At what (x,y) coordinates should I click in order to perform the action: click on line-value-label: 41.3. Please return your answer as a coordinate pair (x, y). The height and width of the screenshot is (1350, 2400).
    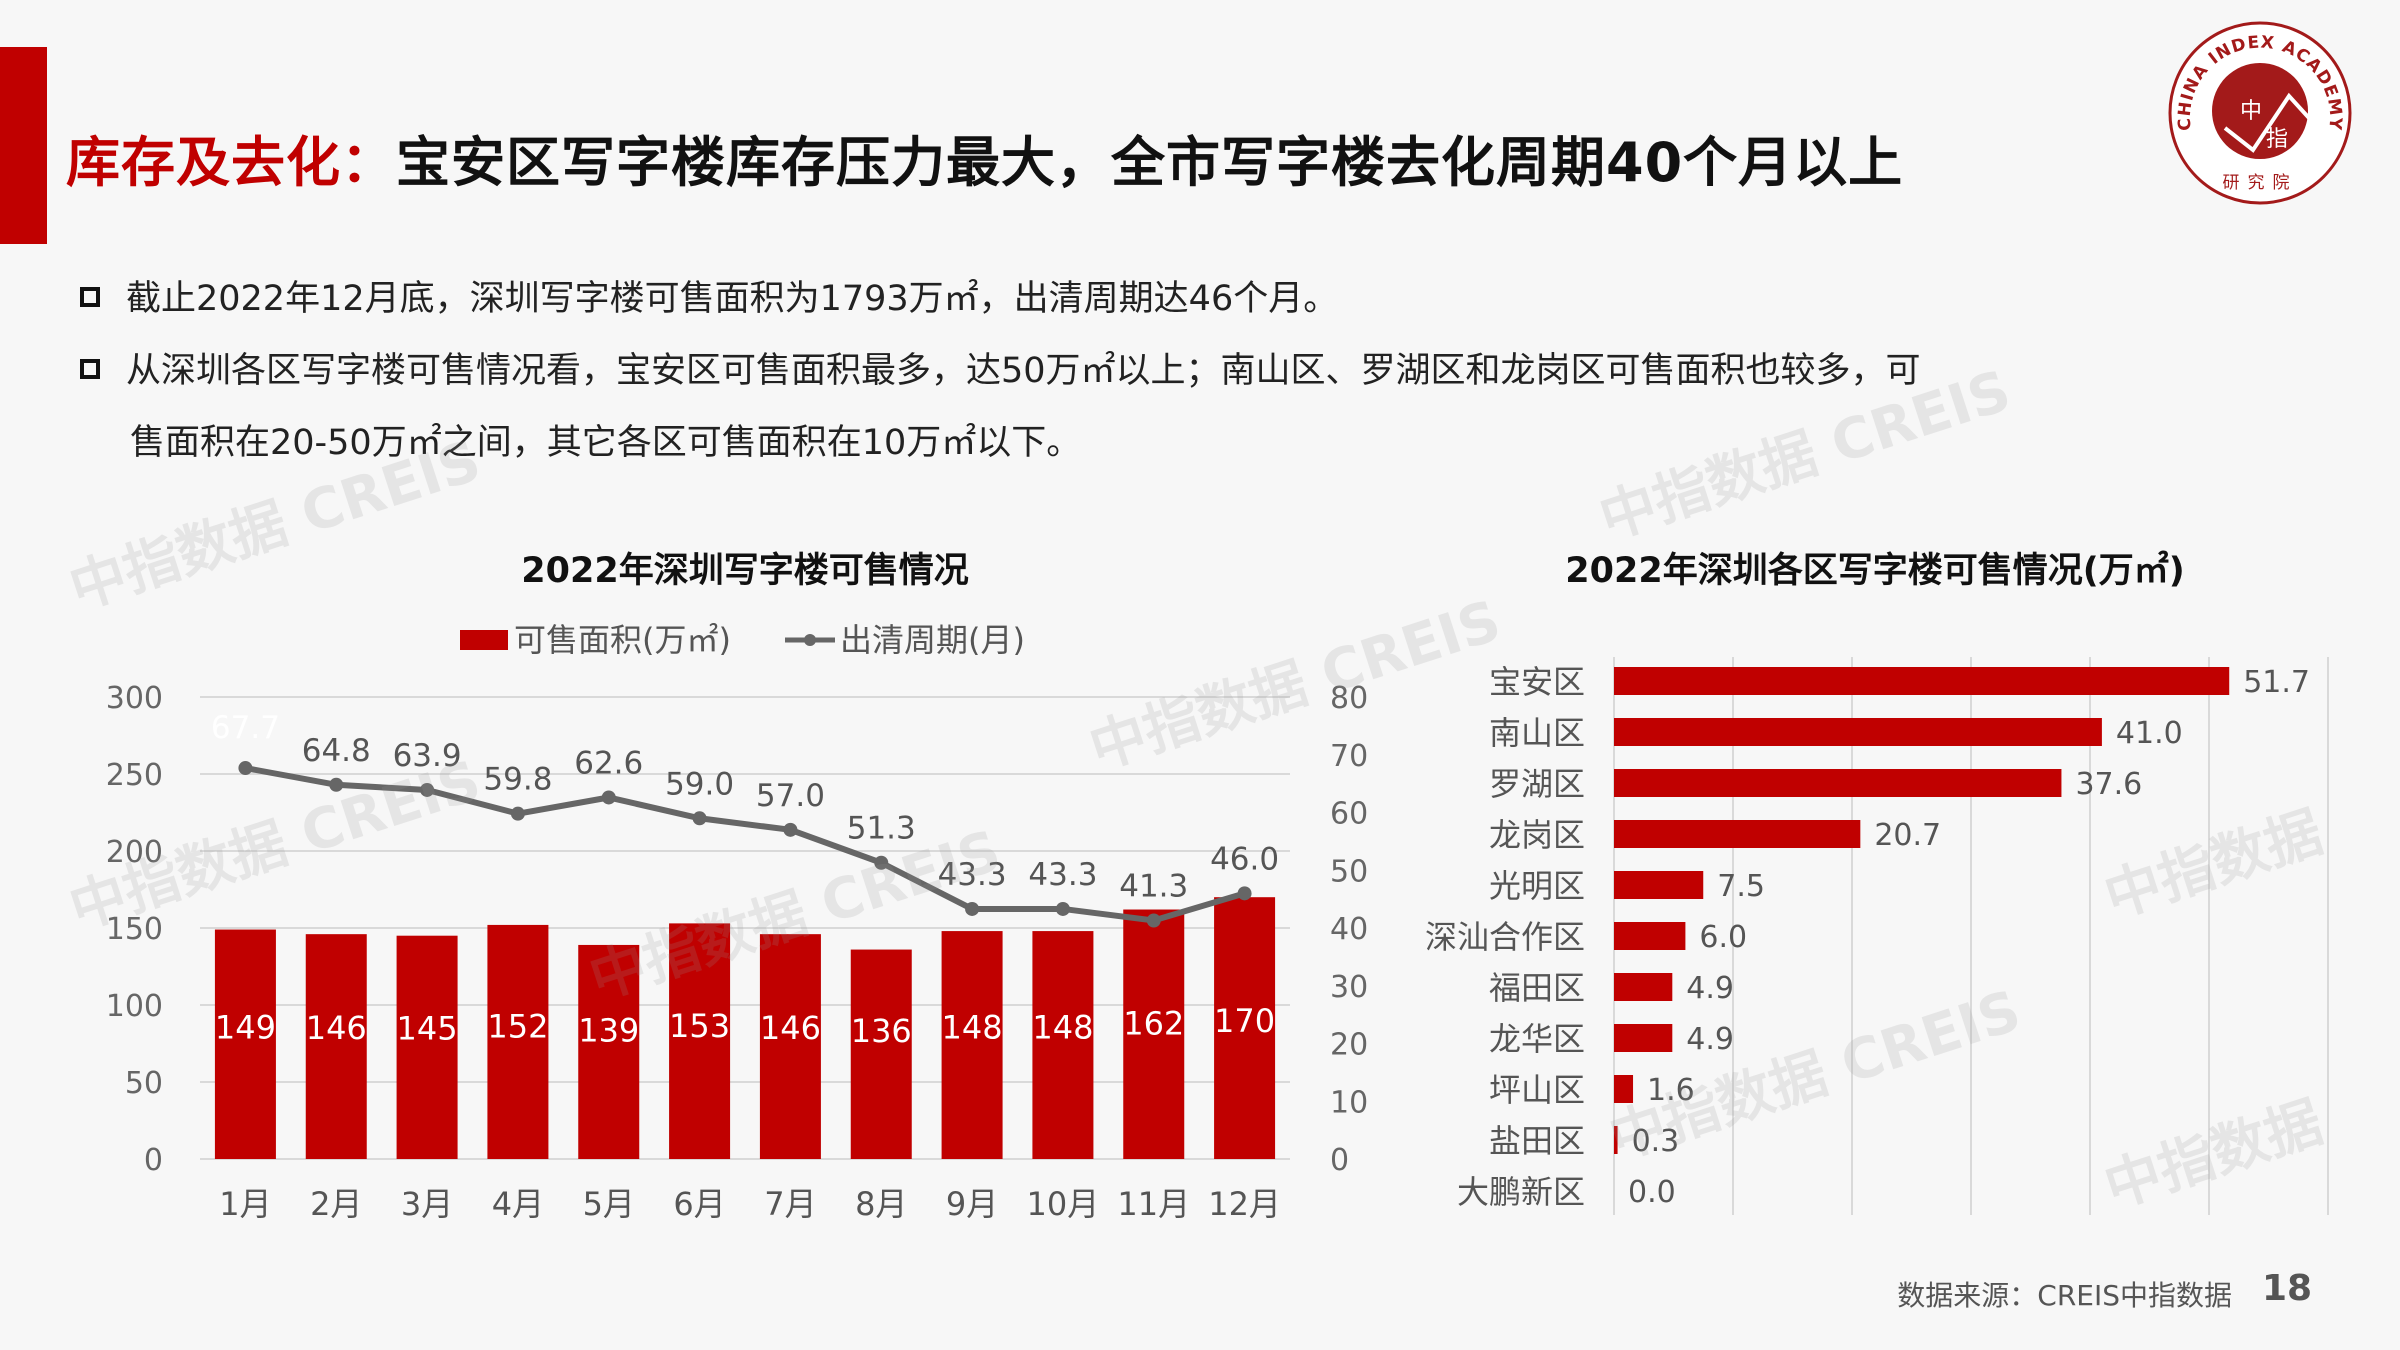
    Looking at the image, I should click on (1153, 886).